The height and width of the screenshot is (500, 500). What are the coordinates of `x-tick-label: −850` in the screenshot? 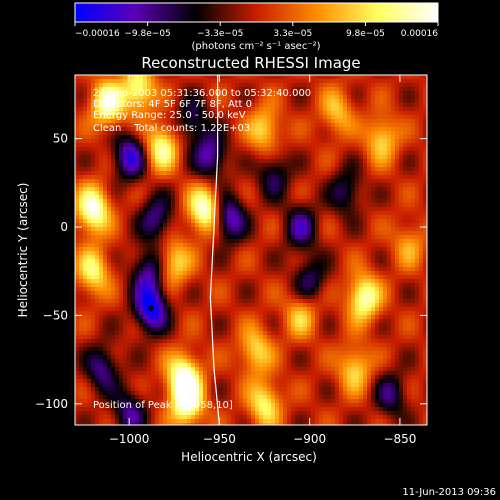 It's located at (399, 439).